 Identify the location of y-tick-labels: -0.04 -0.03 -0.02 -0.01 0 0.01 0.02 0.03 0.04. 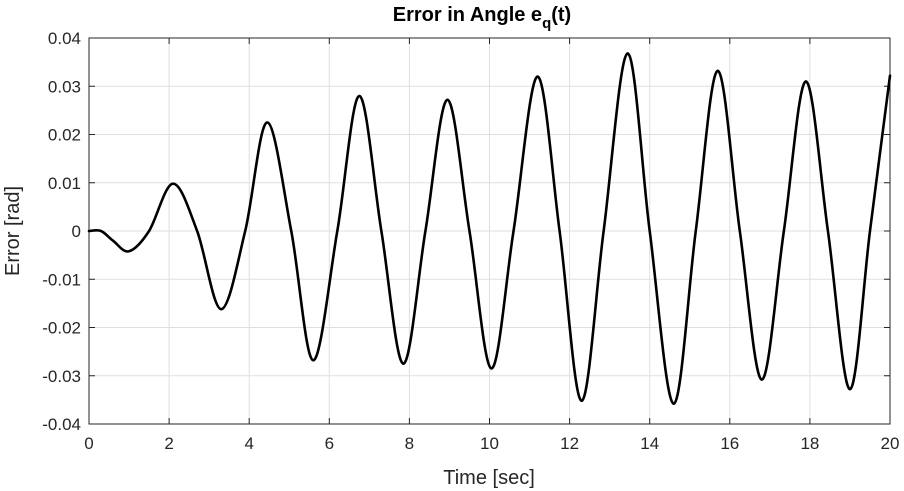
(61, 231).